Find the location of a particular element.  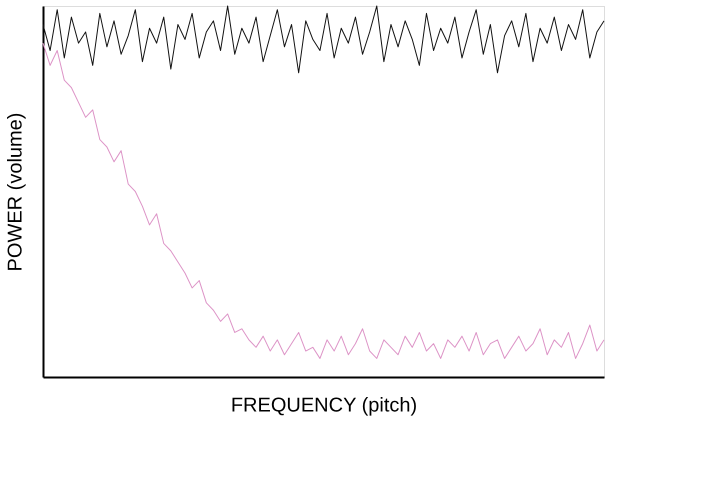

x-axis-title: FREQUENCY (pitch) is located at coordinates (324, 405).